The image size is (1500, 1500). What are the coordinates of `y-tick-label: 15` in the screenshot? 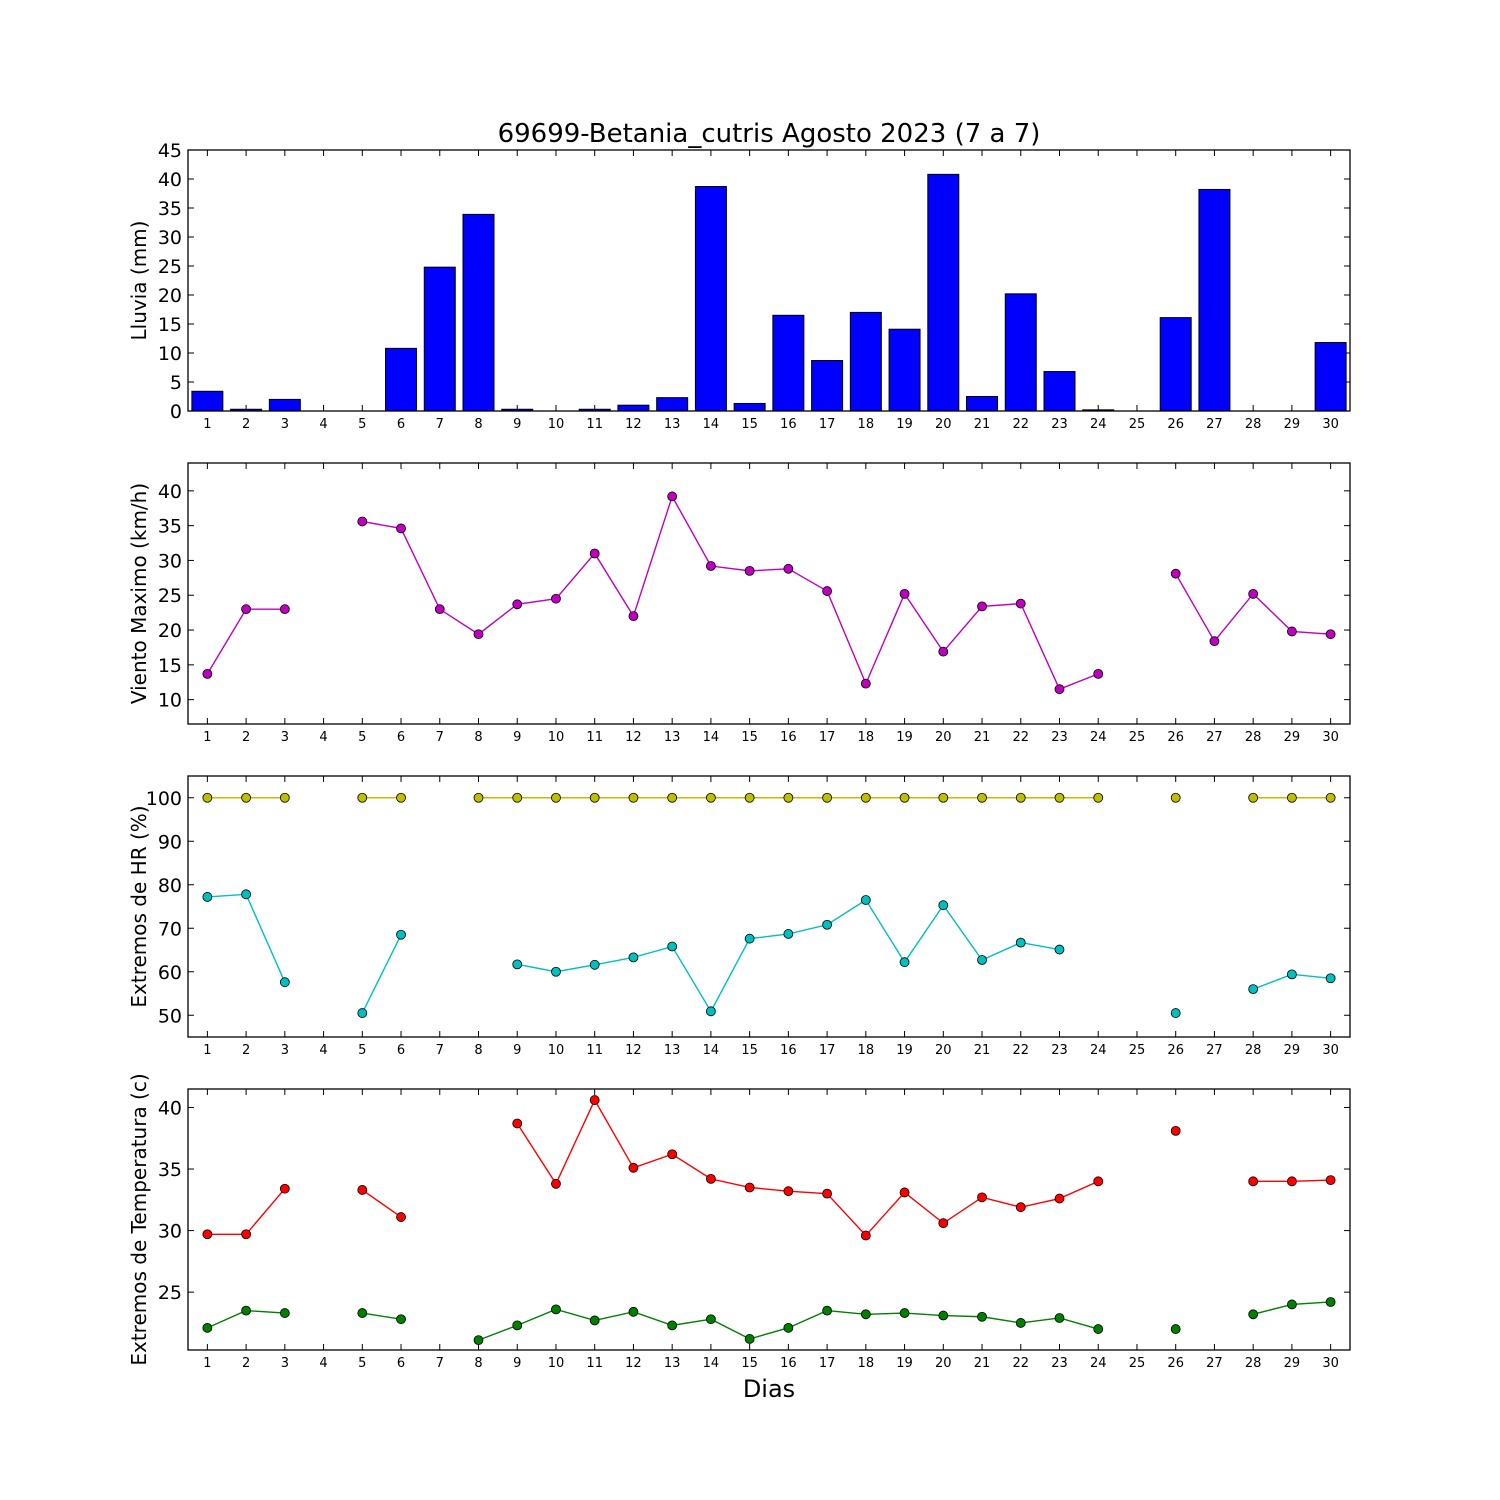 It's located at (170, 325).